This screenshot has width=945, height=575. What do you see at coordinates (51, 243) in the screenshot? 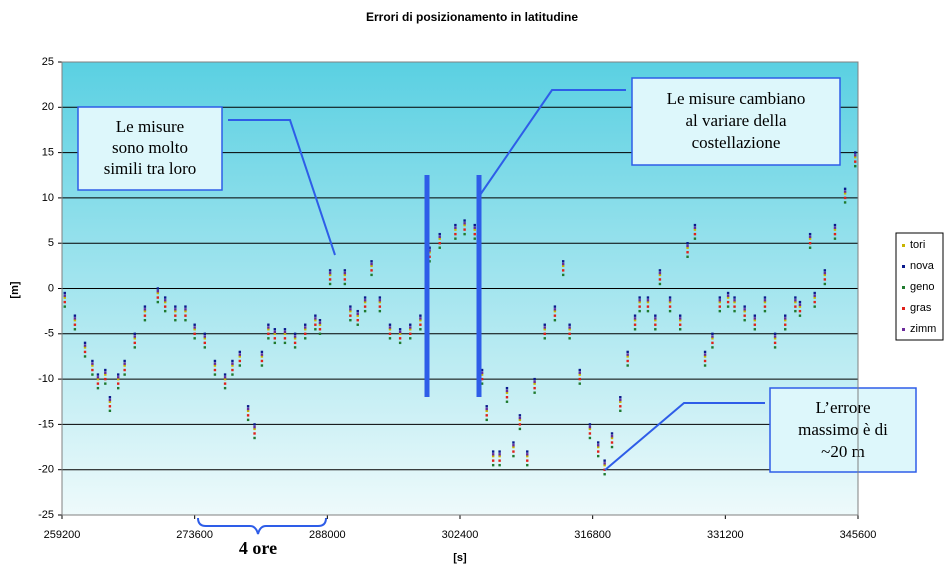
I see `y-tick-label: 5` at bounding box center [51, 243].